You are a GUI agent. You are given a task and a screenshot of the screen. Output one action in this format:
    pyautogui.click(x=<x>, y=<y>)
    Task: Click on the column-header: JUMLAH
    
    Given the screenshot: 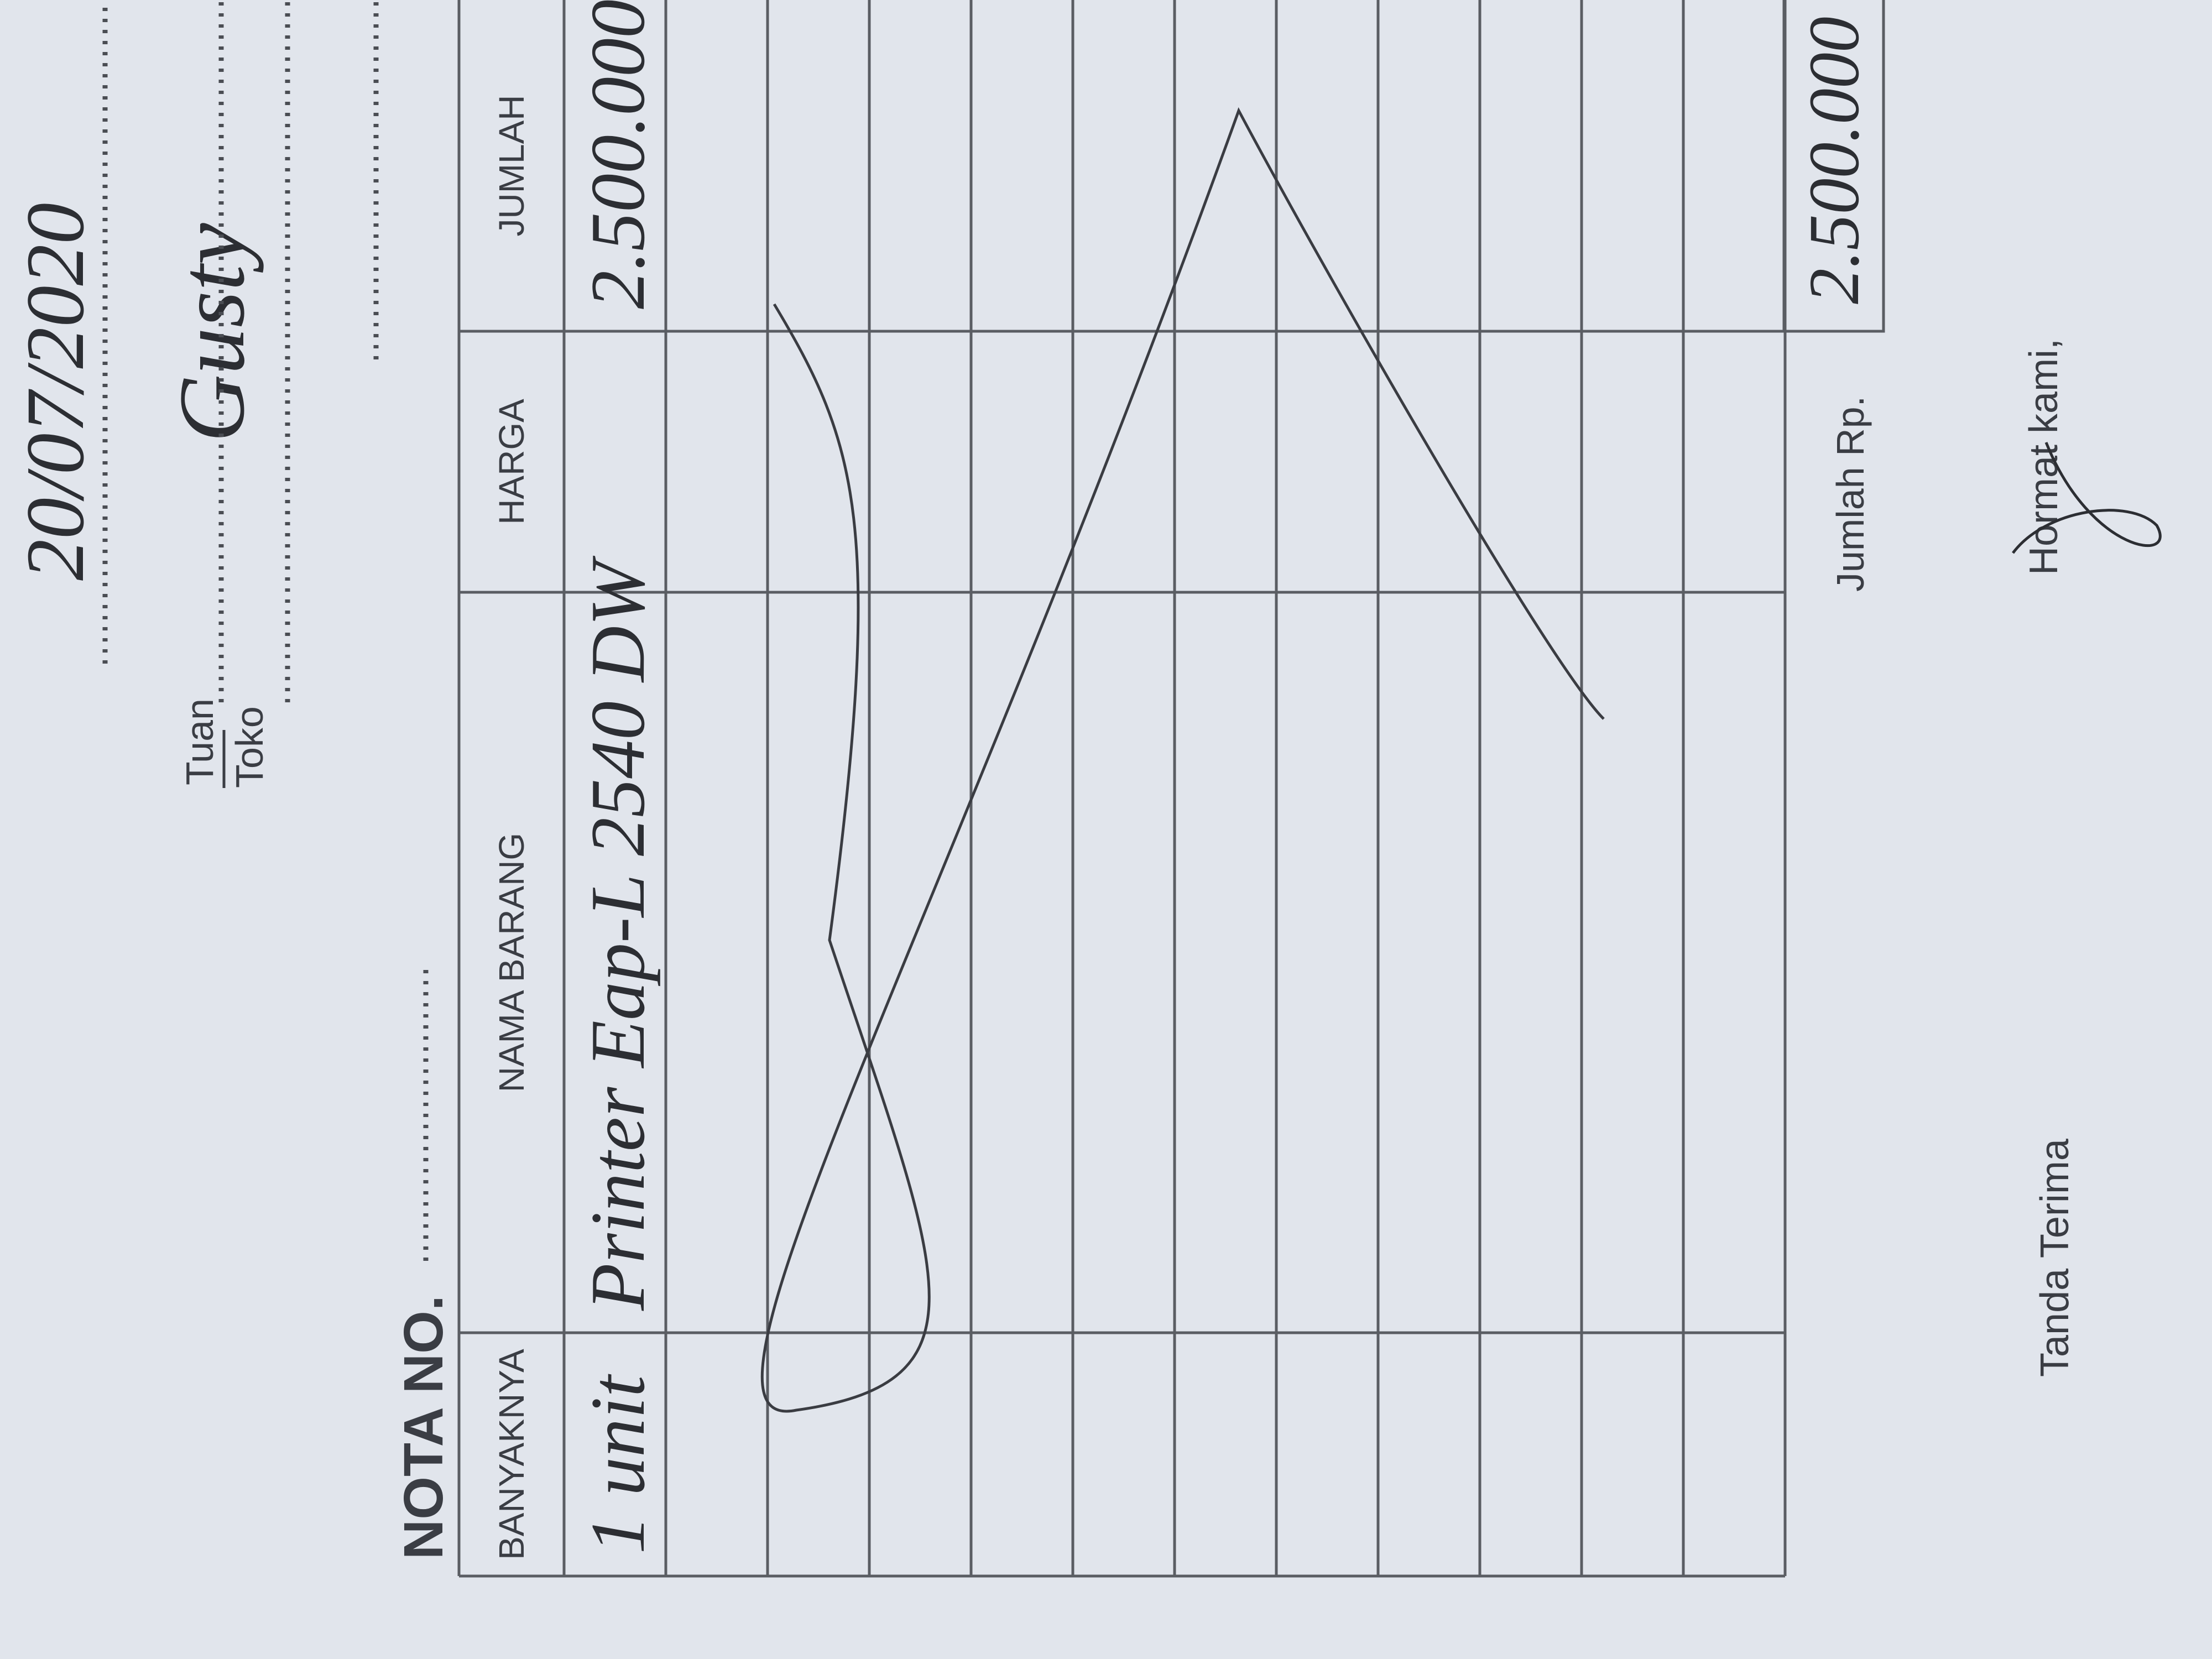 What is the action you would take?
    pyautogui.click(x=512, y=166)
    